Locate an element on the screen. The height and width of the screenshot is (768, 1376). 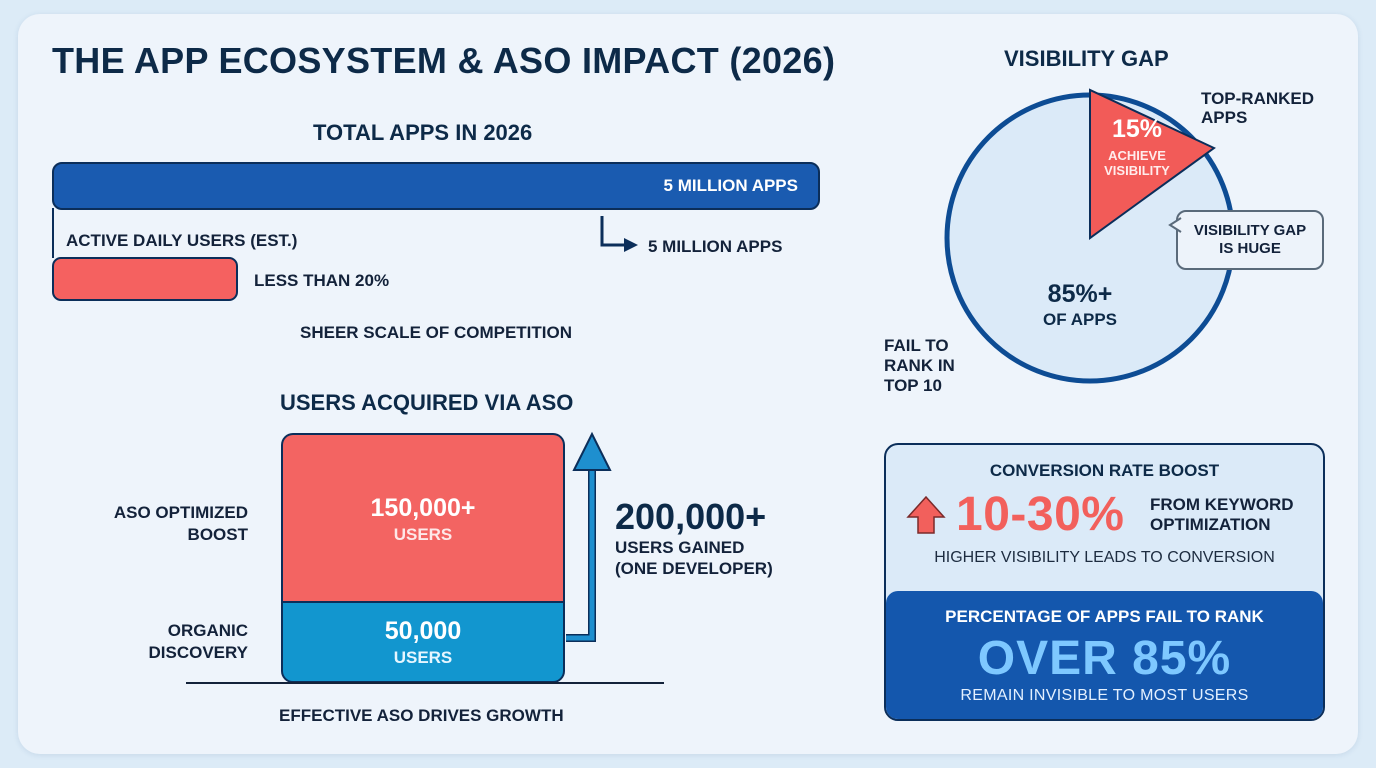
organic-label-line1: ORGANIC is located at coordinates (207, 630).